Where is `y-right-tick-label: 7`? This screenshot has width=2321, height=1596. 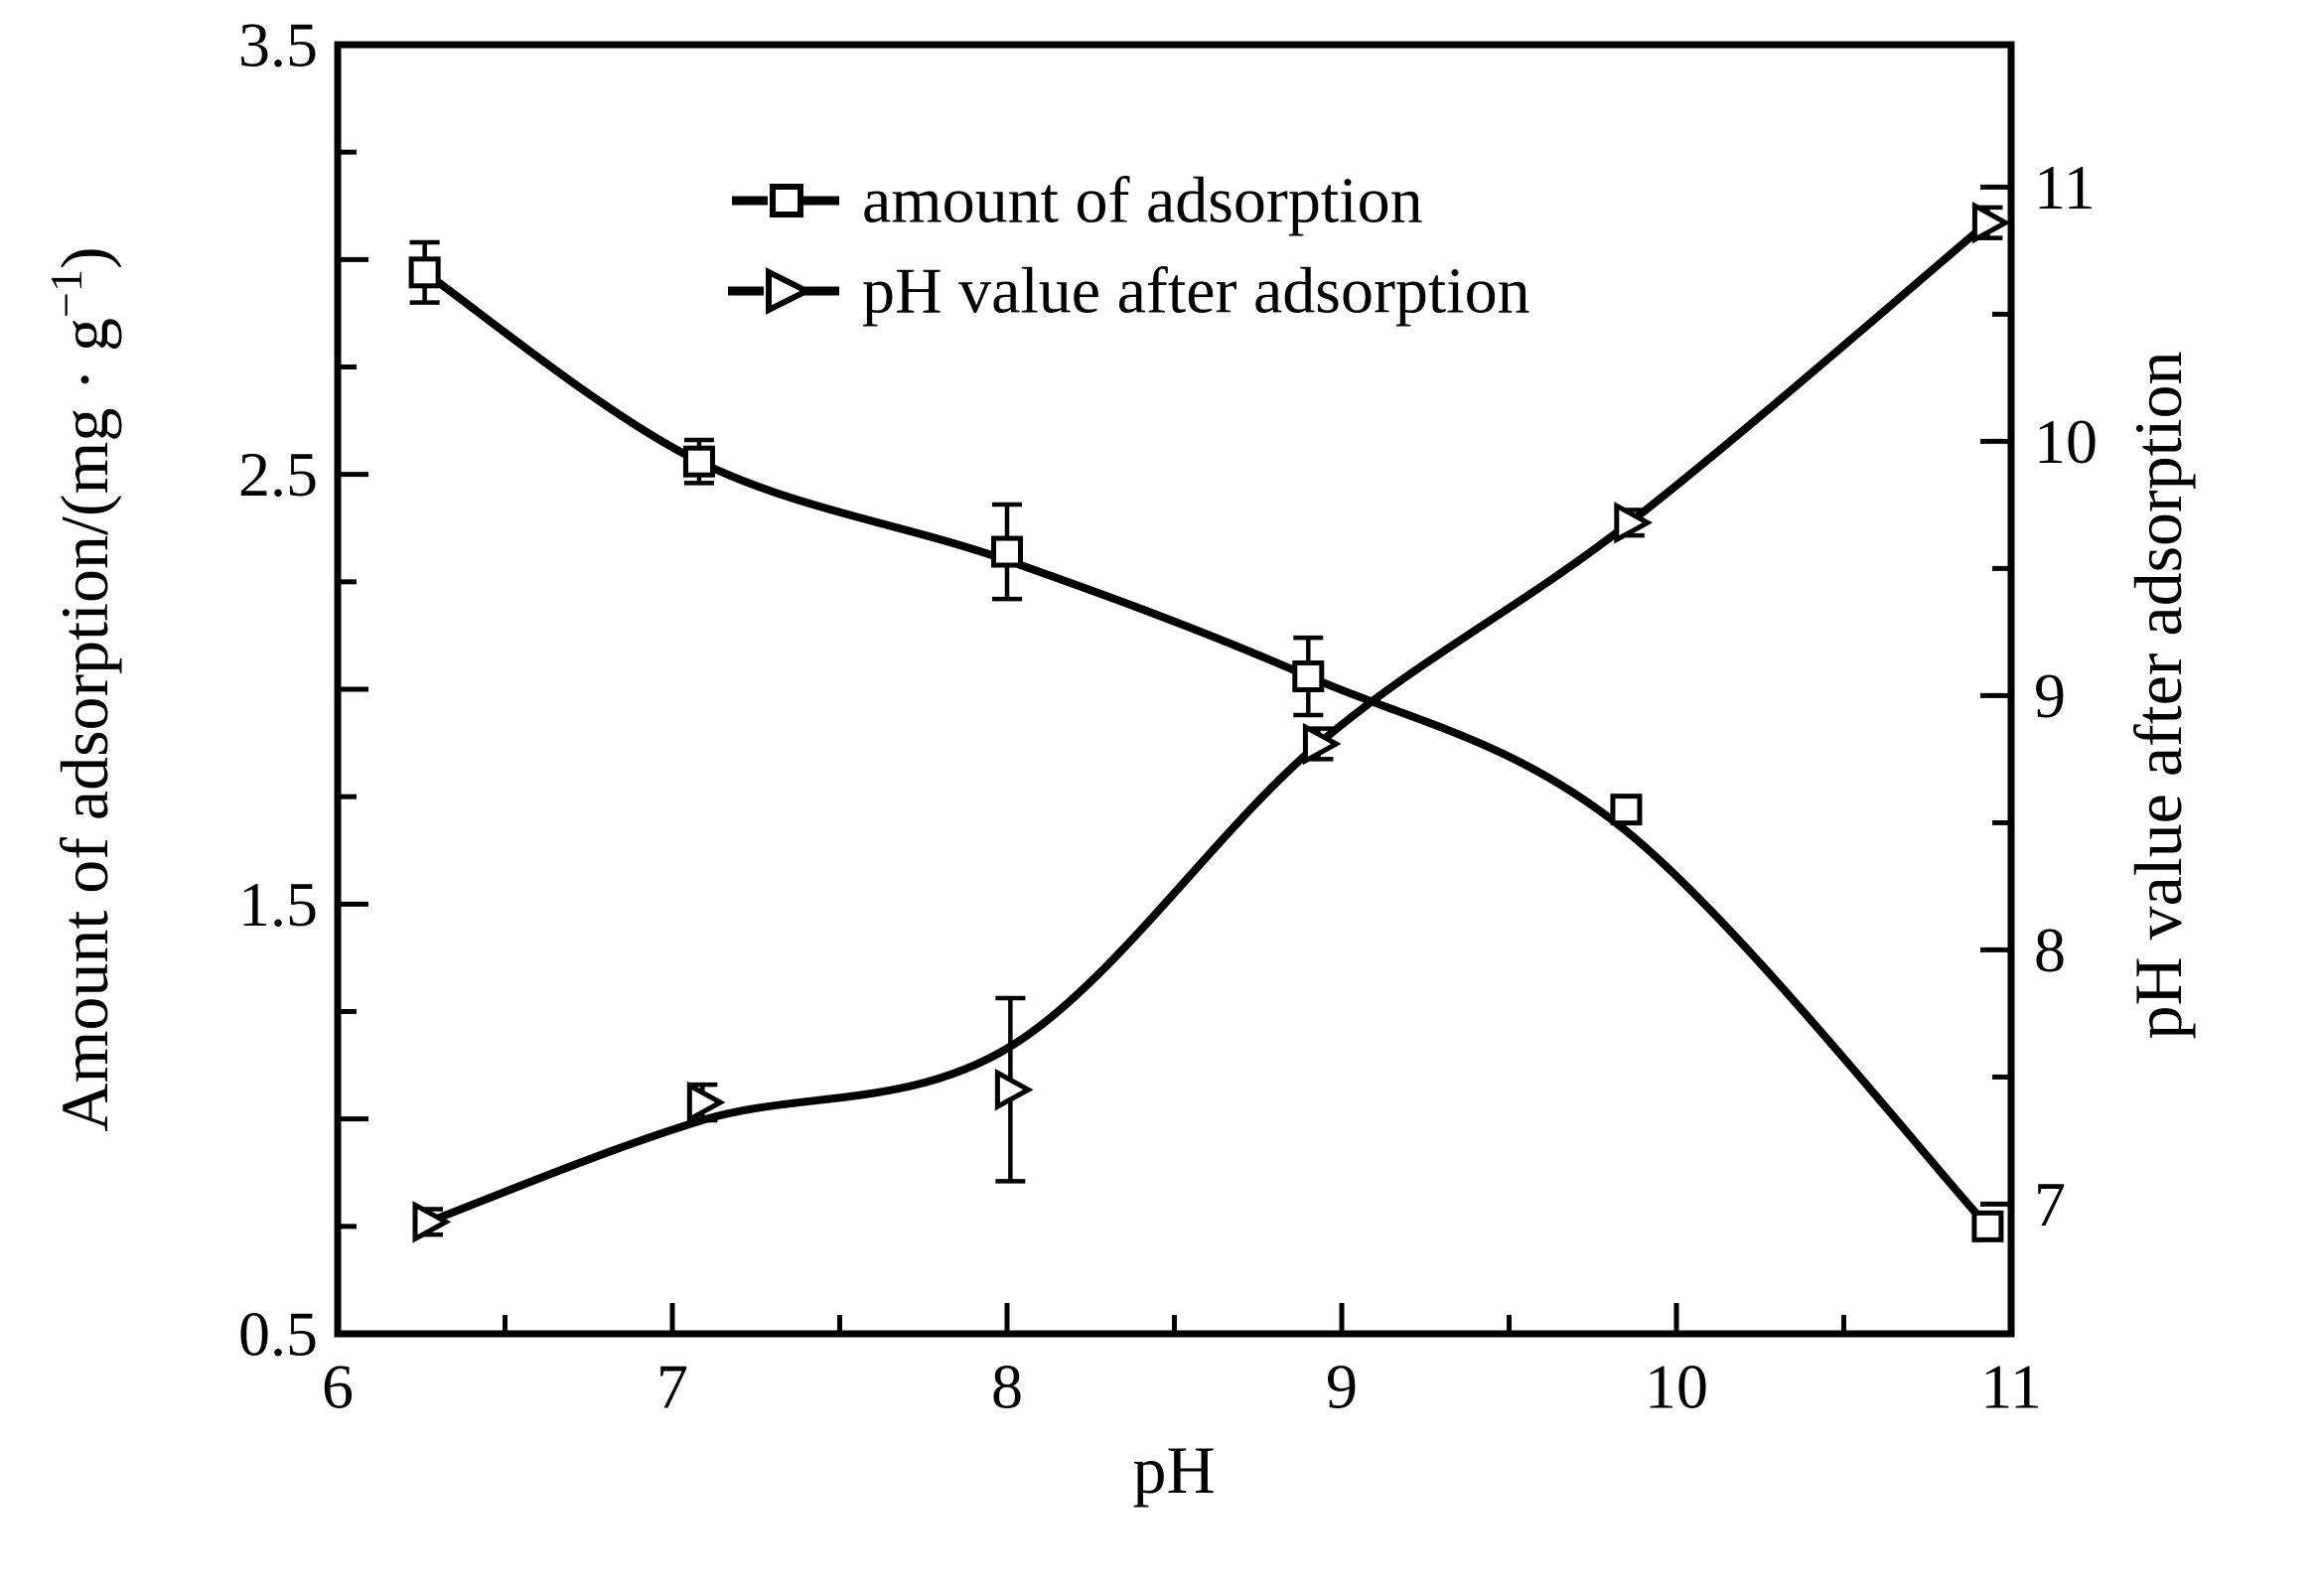 y-right-tick-label: 7 is located at coordinates (2050, 1204).